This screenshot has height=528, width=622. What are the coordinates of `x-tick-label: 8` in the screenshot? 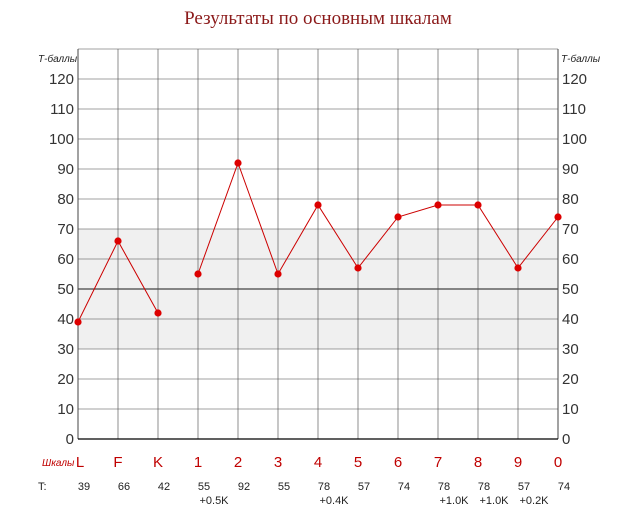 It's located at (478, 462).